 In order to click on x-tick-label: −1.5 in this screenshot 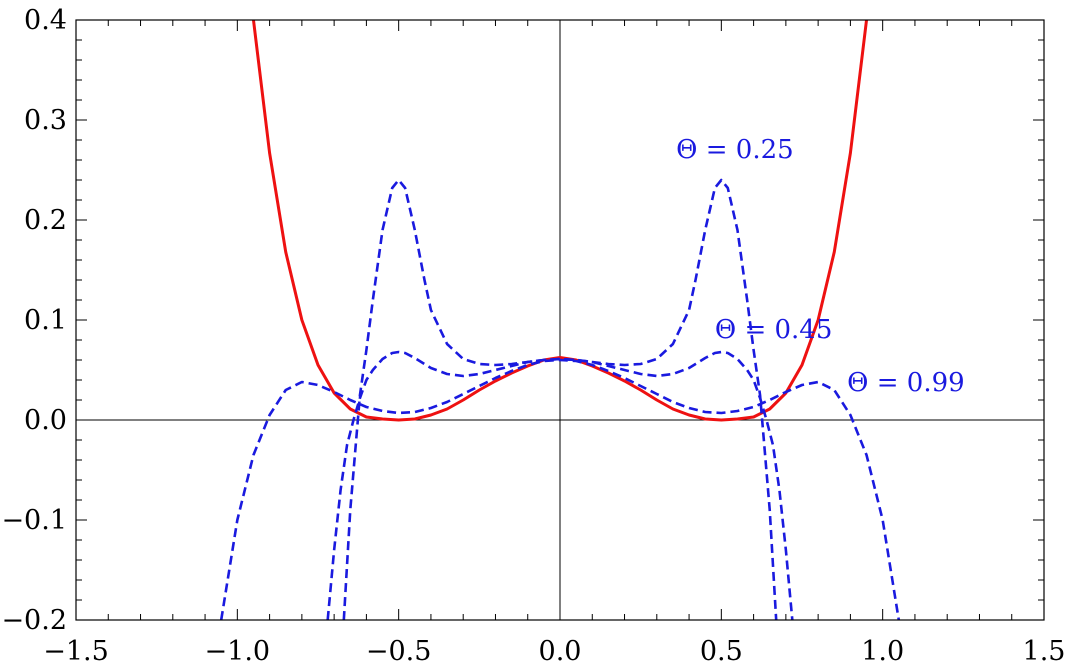, I will do `click(76, 651)`.